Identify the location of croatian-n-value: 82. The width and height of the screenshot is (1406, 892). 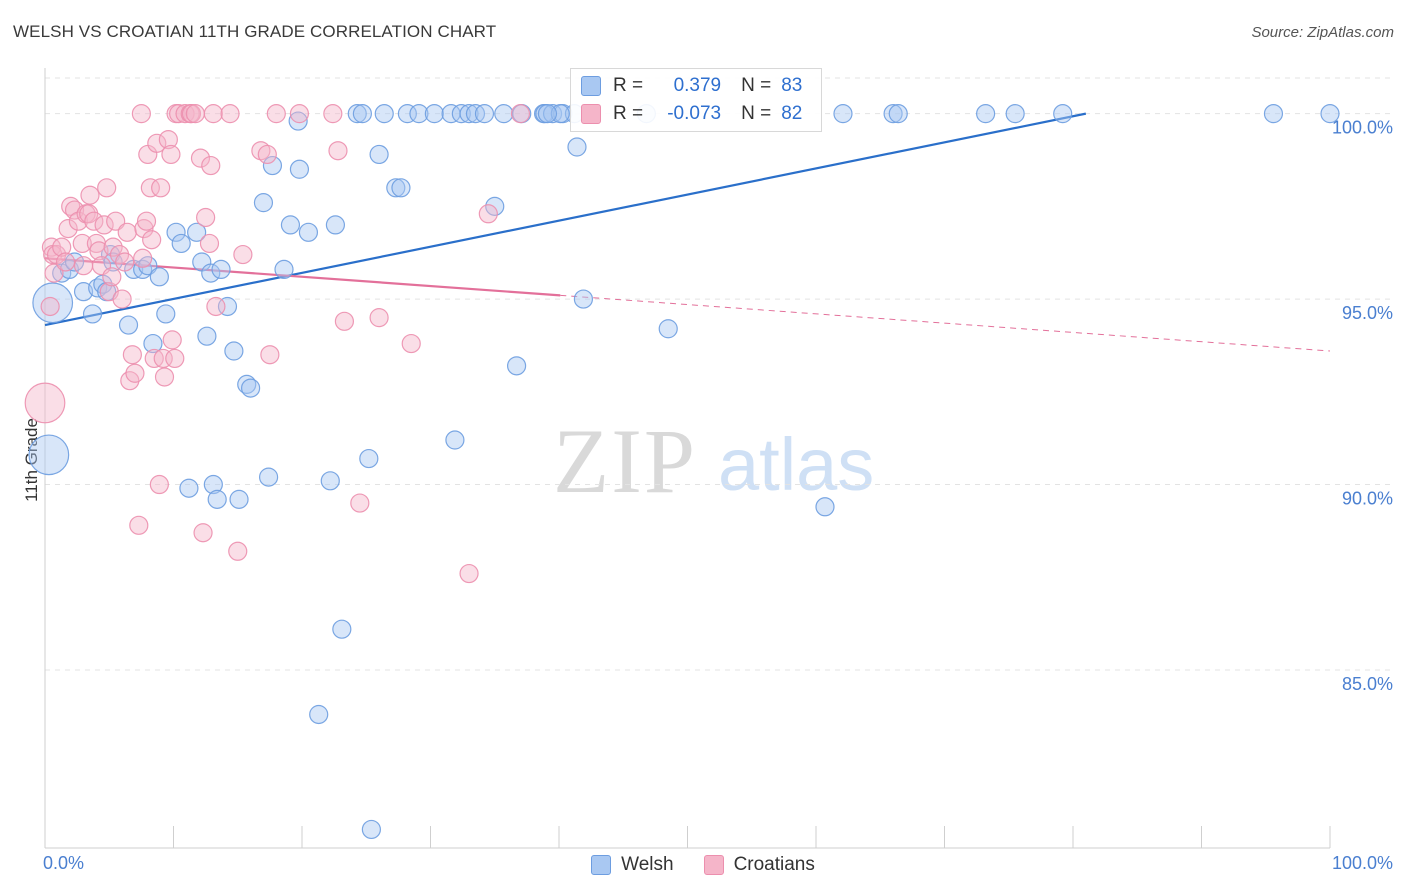
(792, 113).